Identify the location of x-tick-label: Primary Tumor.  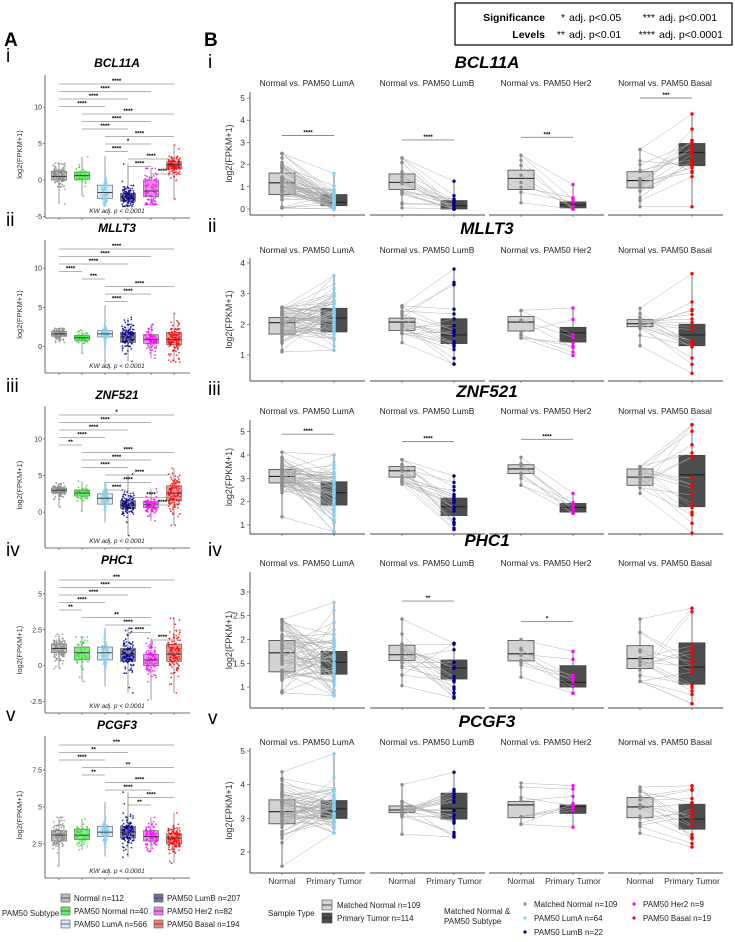
(454, 881).